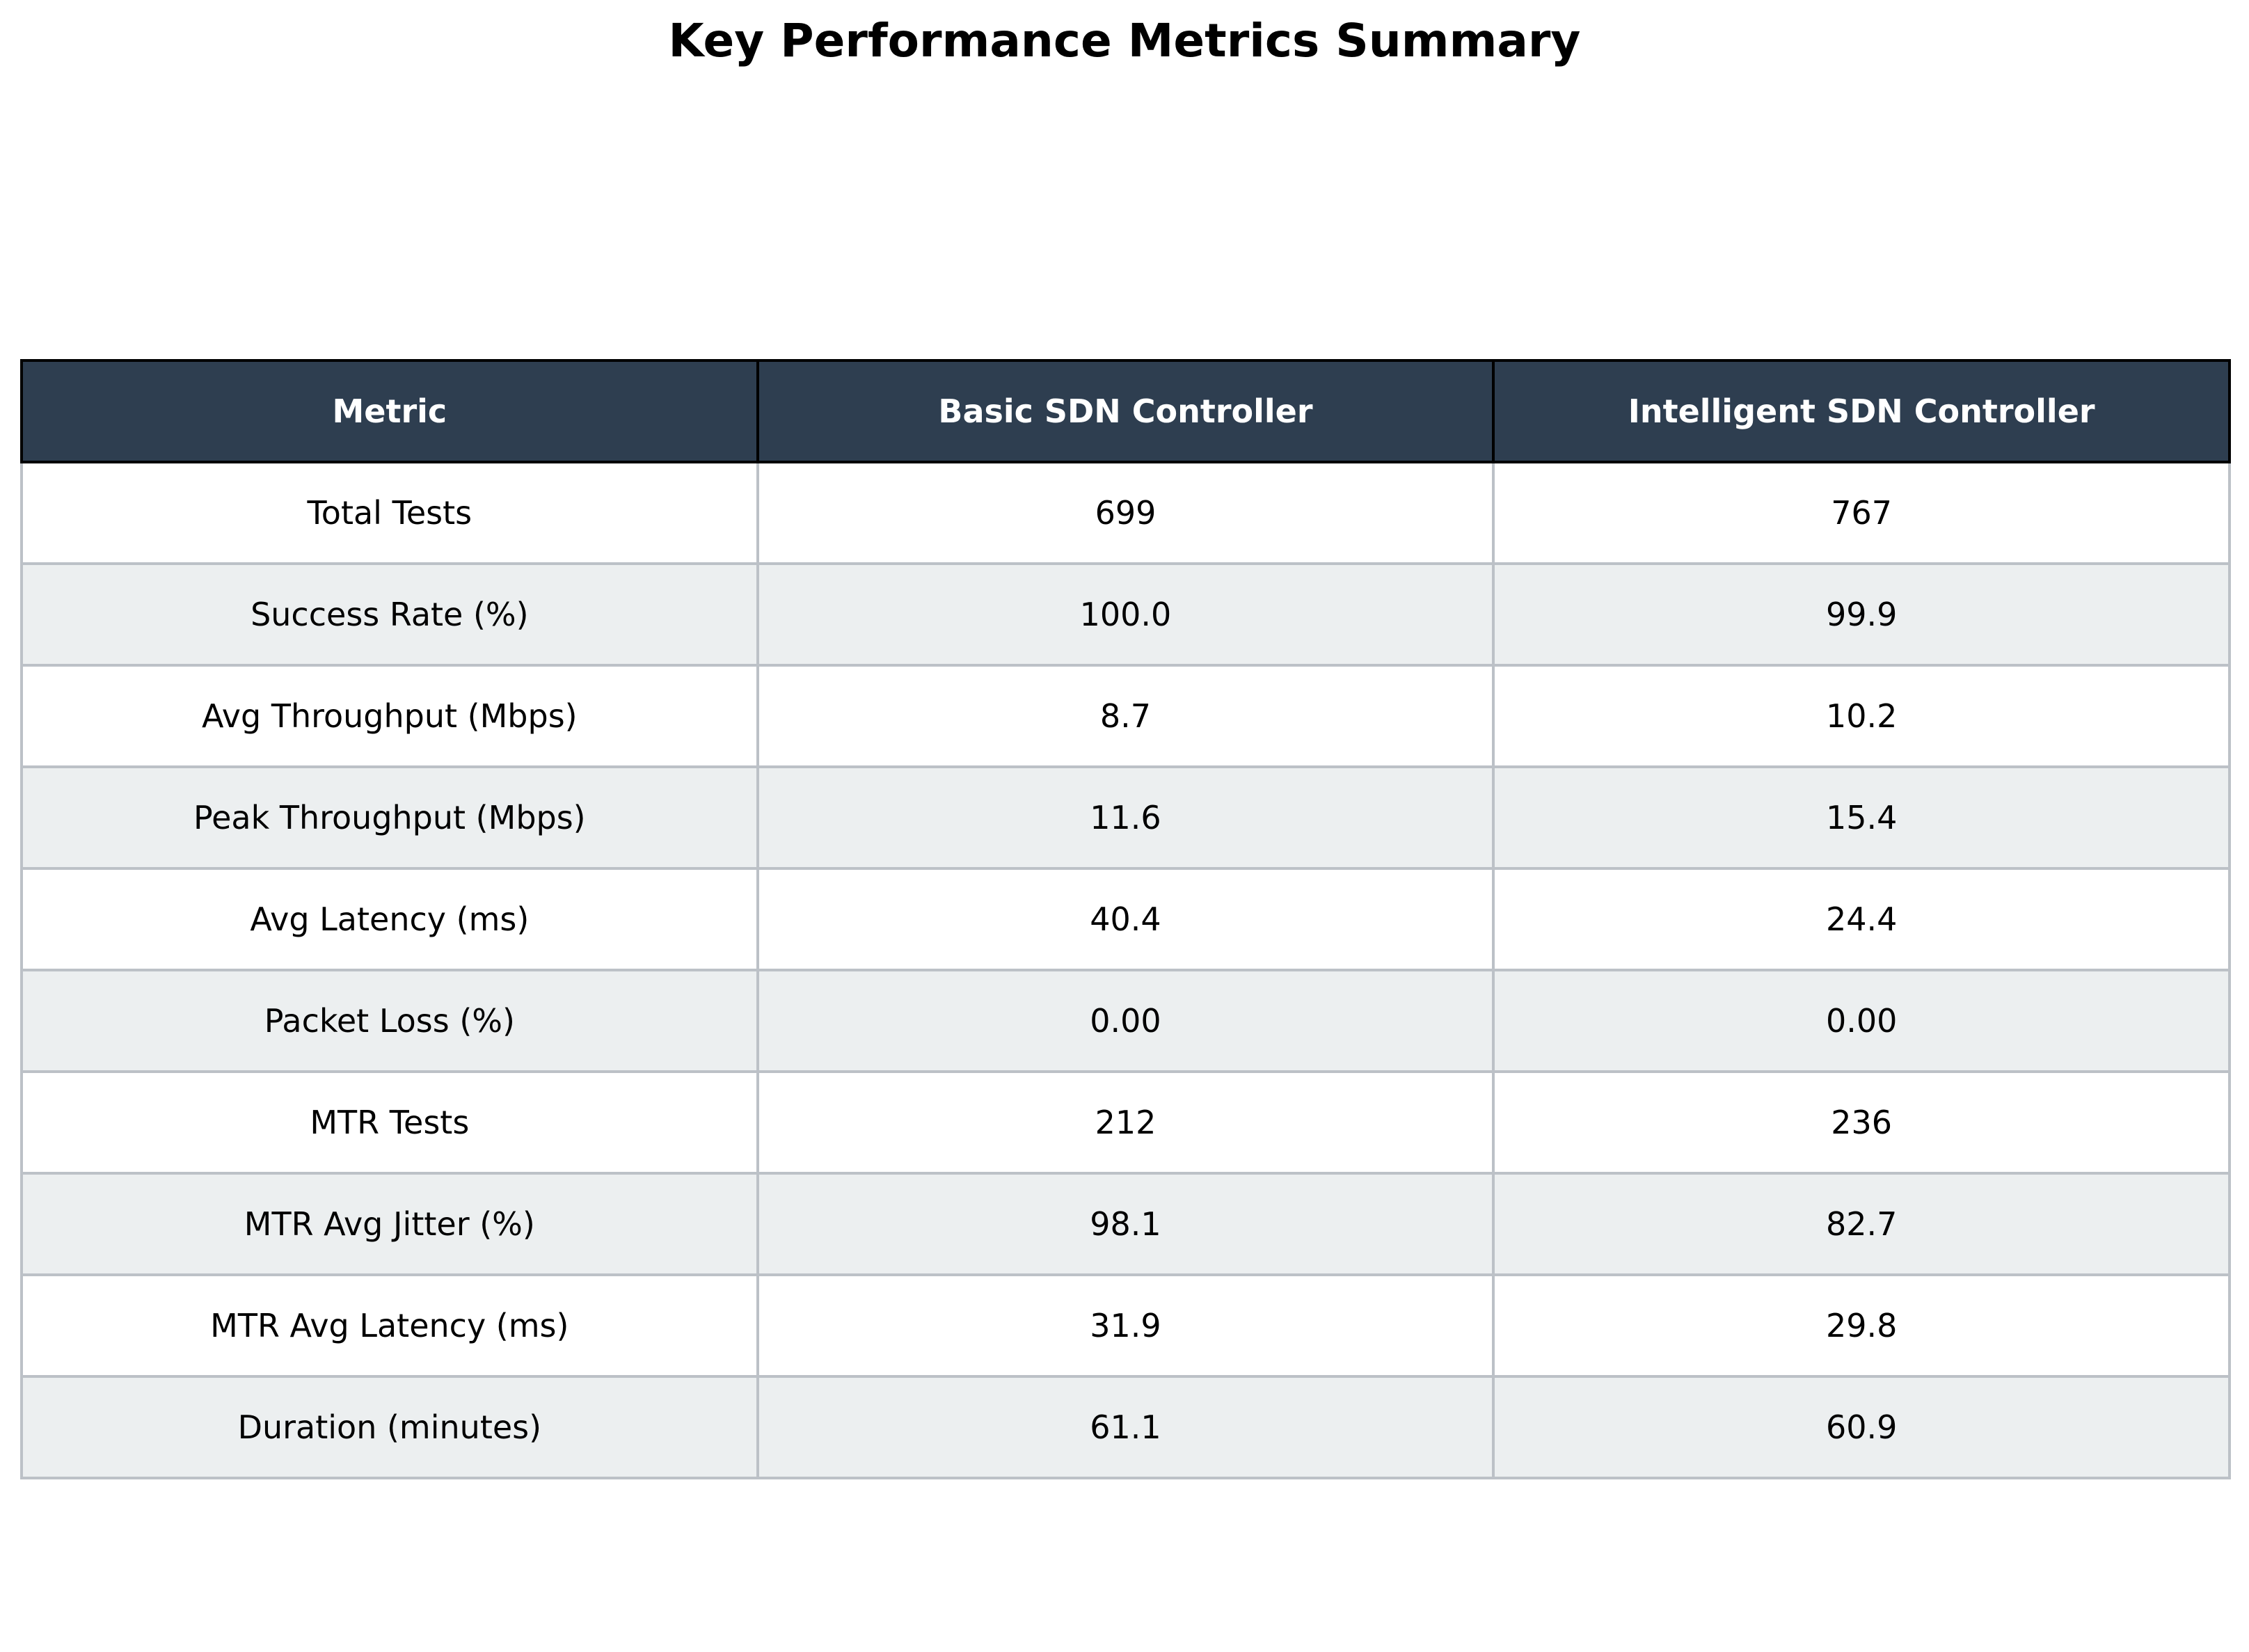 This screenshot has width=2249, height=1652. I want to click on column-header-basic-controller: Basic SDN Controller, so click(1125, 411).